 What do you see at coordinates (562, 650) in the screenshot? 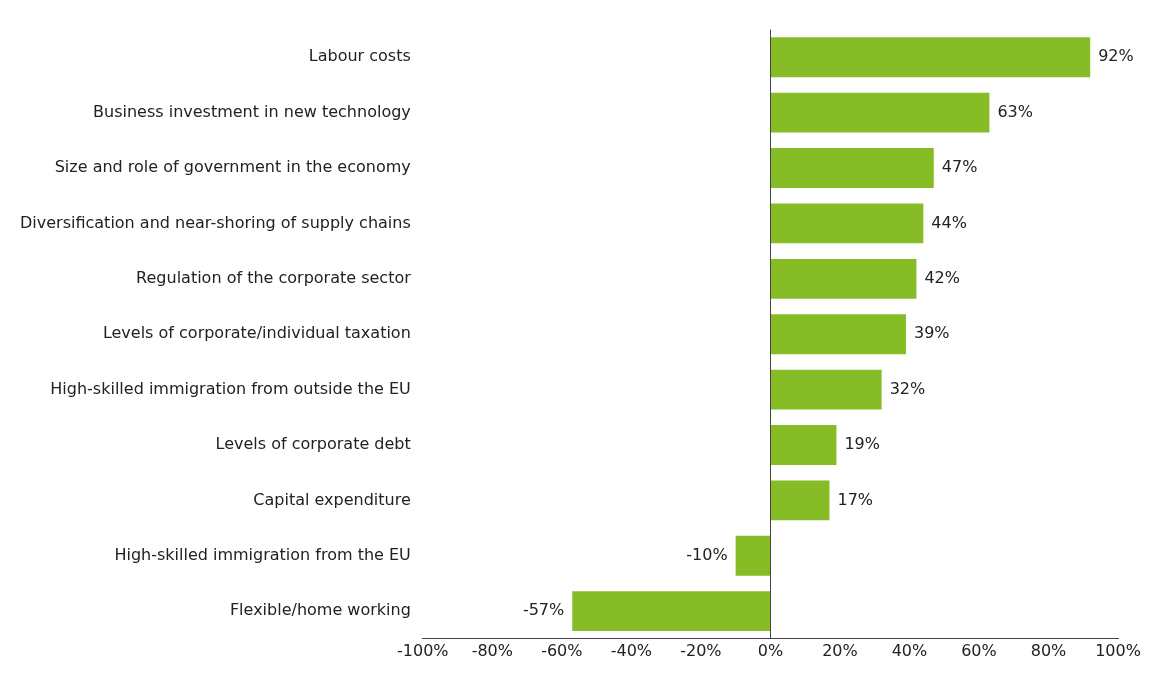
I see `x-tick-label: -60%` at bounding box center [562, 650].